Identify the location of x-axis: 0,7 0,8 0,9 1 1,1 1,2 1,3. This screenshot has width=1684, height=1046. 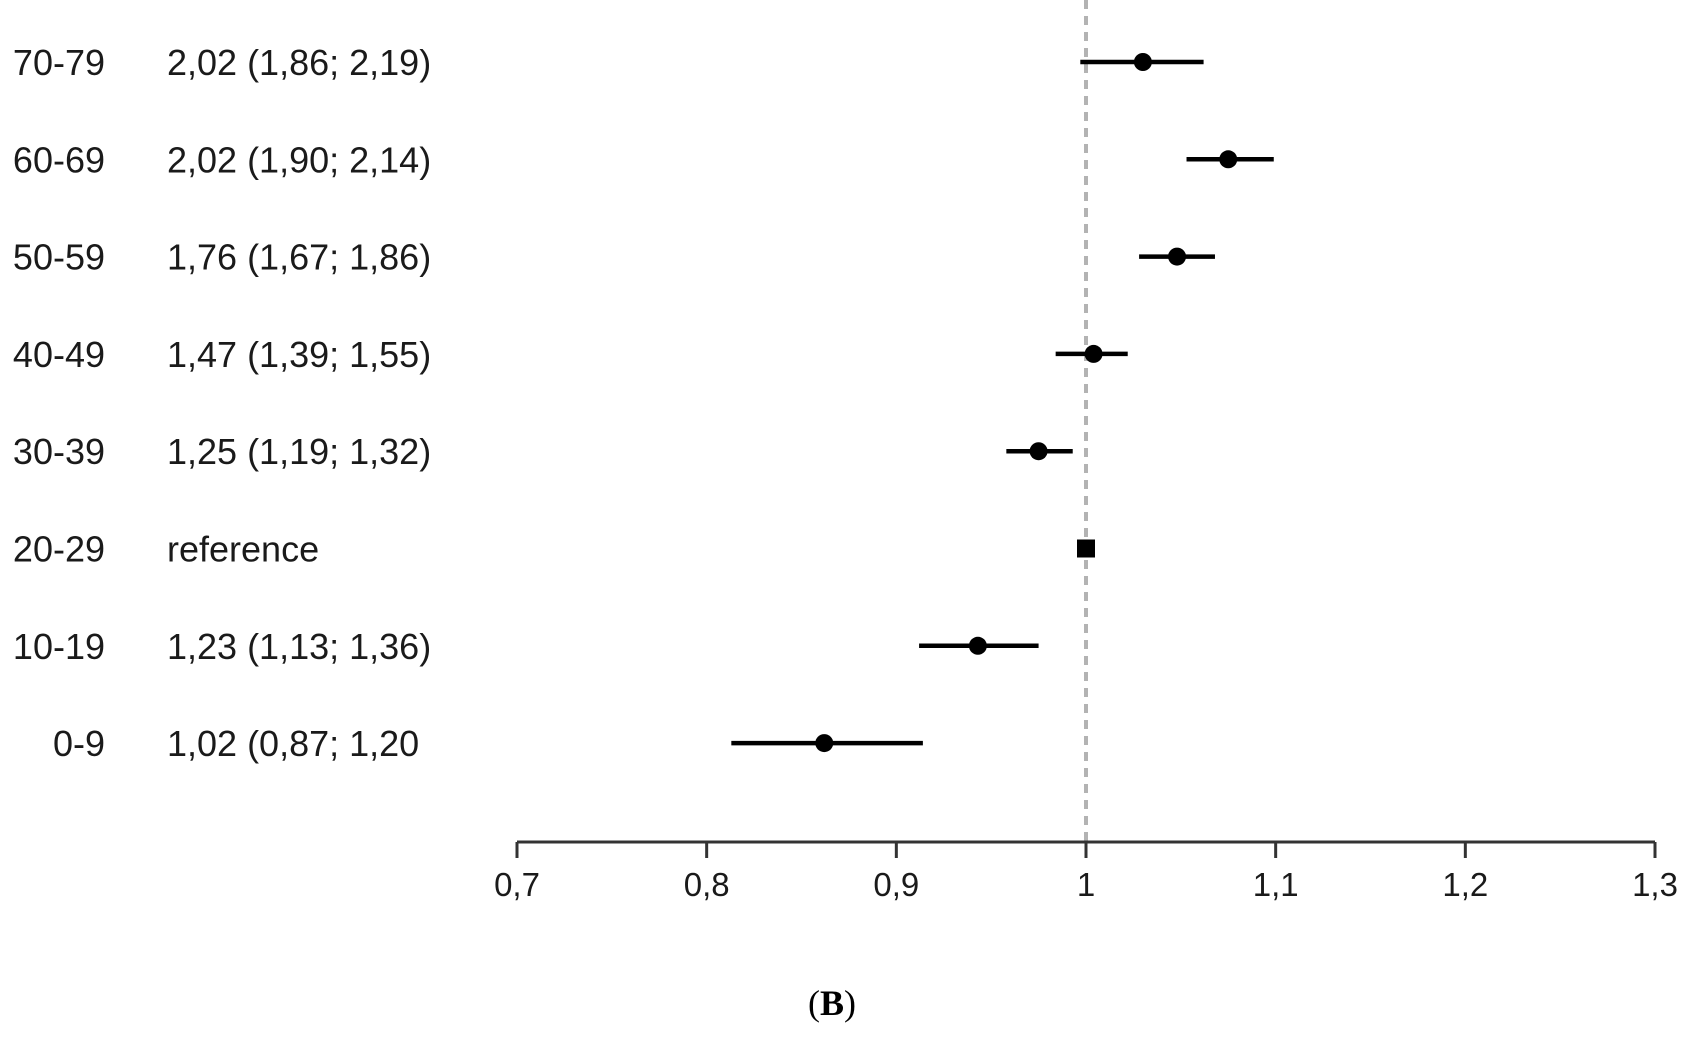
(1086, 871).